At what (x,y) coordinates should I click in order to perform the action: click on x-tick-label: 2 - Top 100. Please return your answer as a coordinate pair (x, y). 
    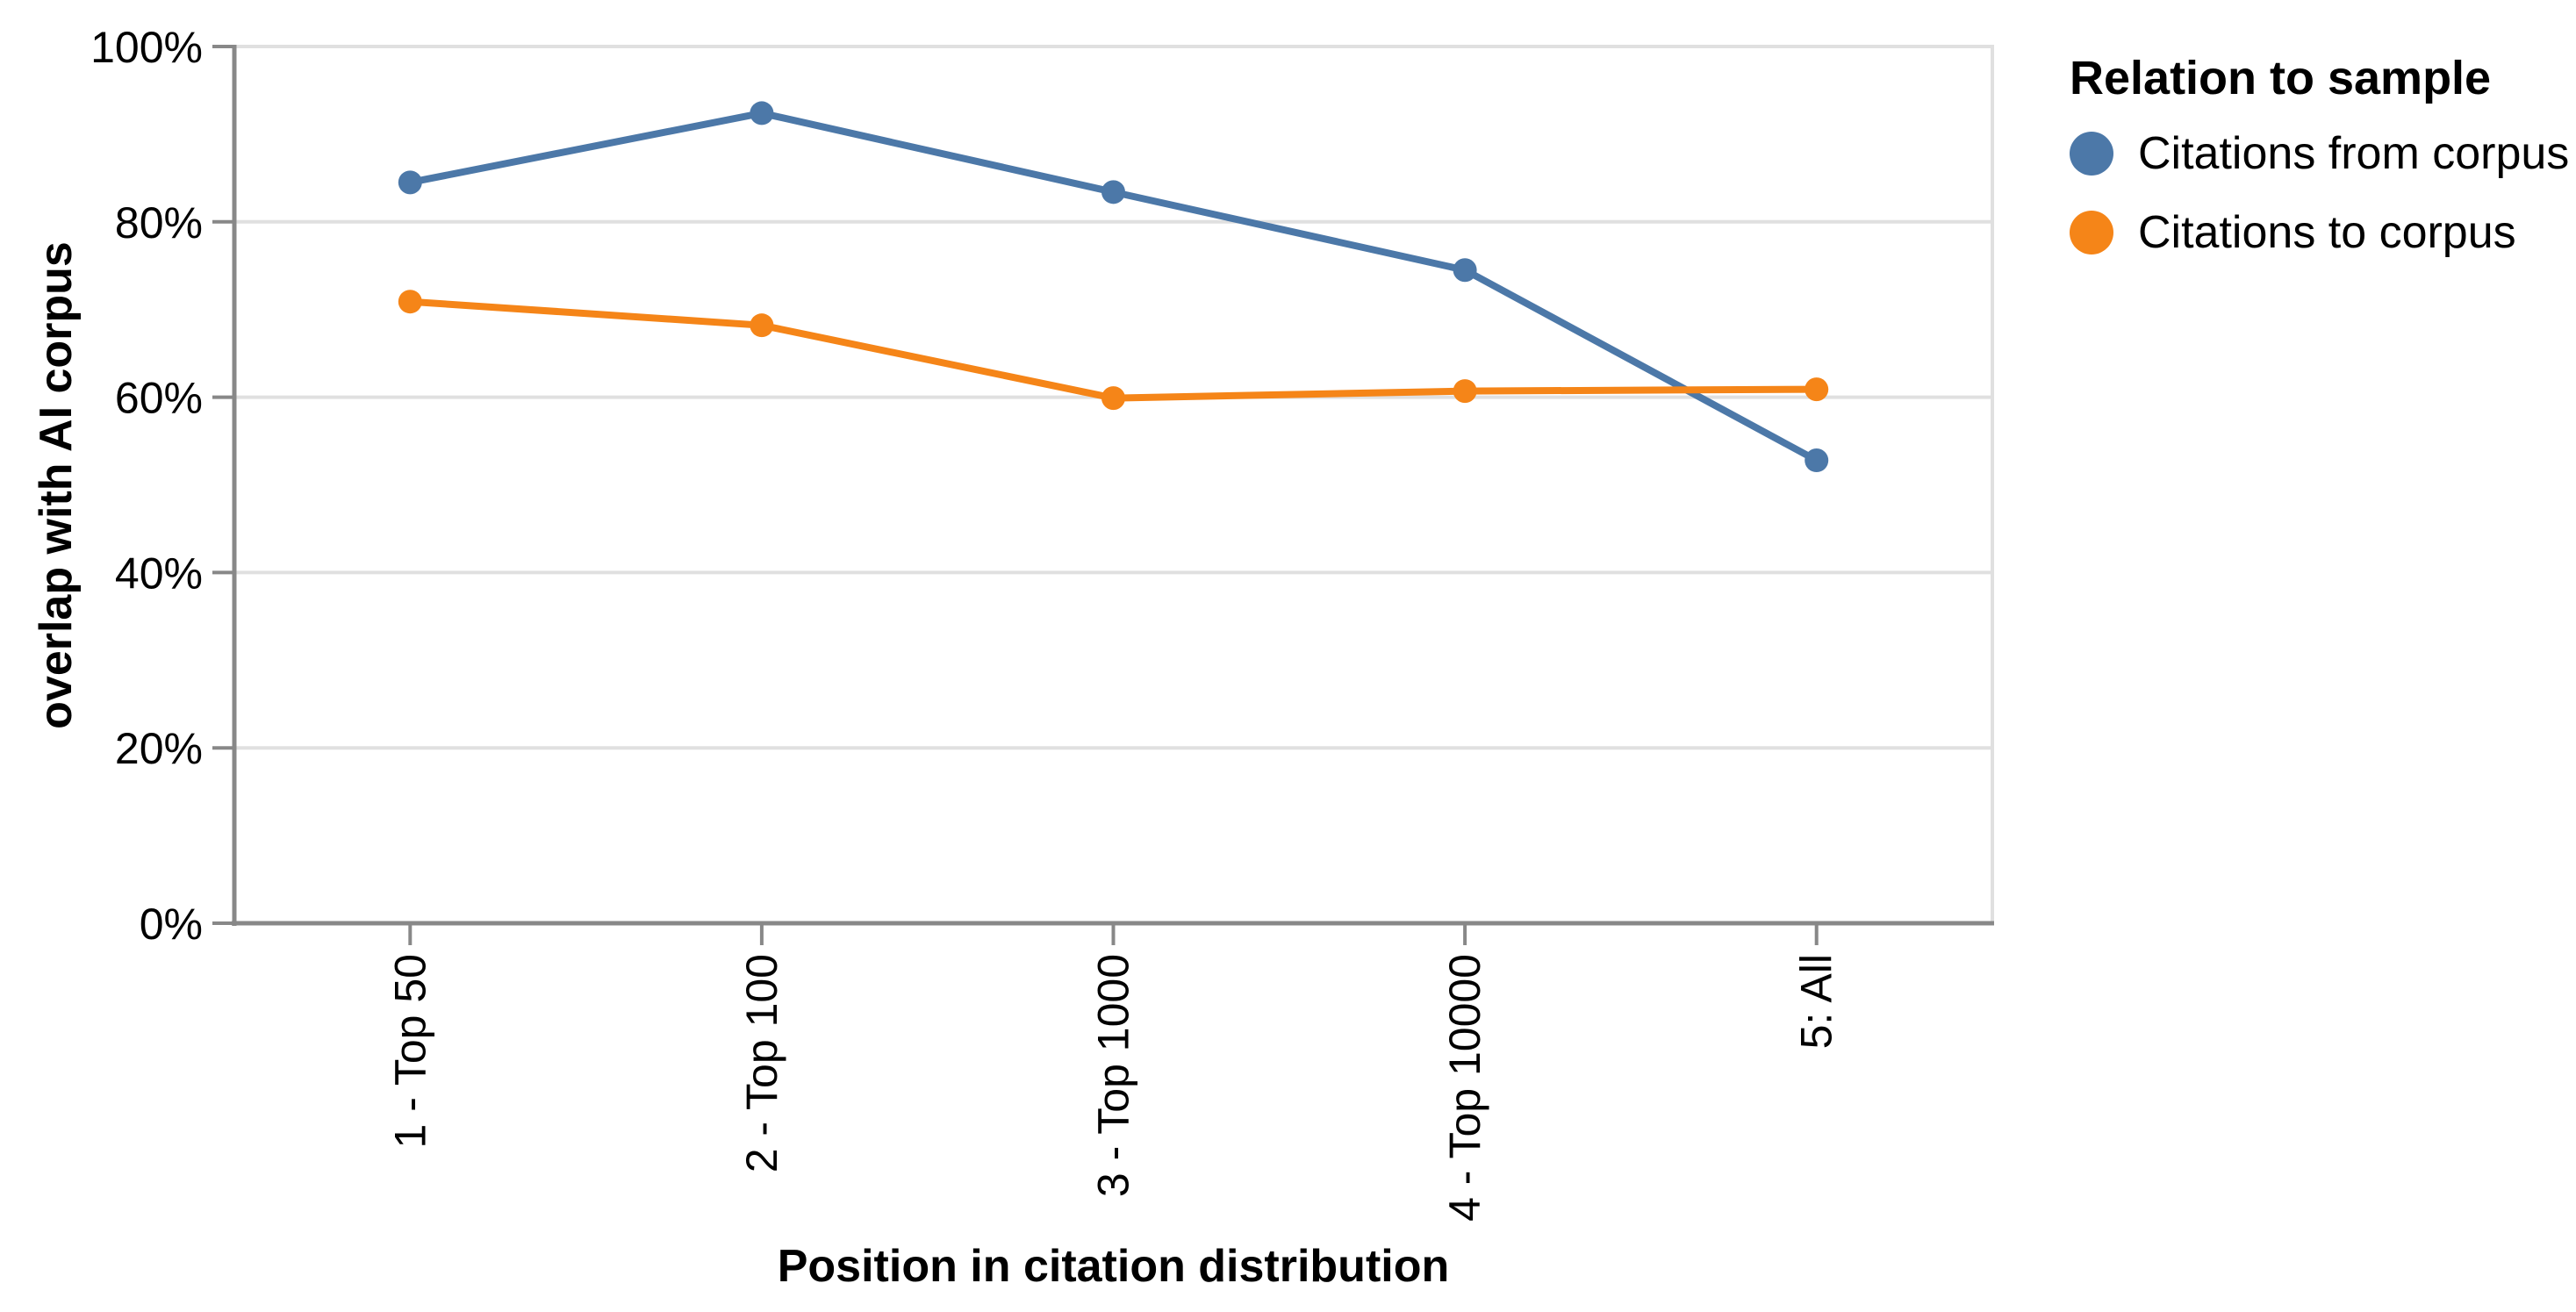
    Looking at the image, I should click on (761, 1063).